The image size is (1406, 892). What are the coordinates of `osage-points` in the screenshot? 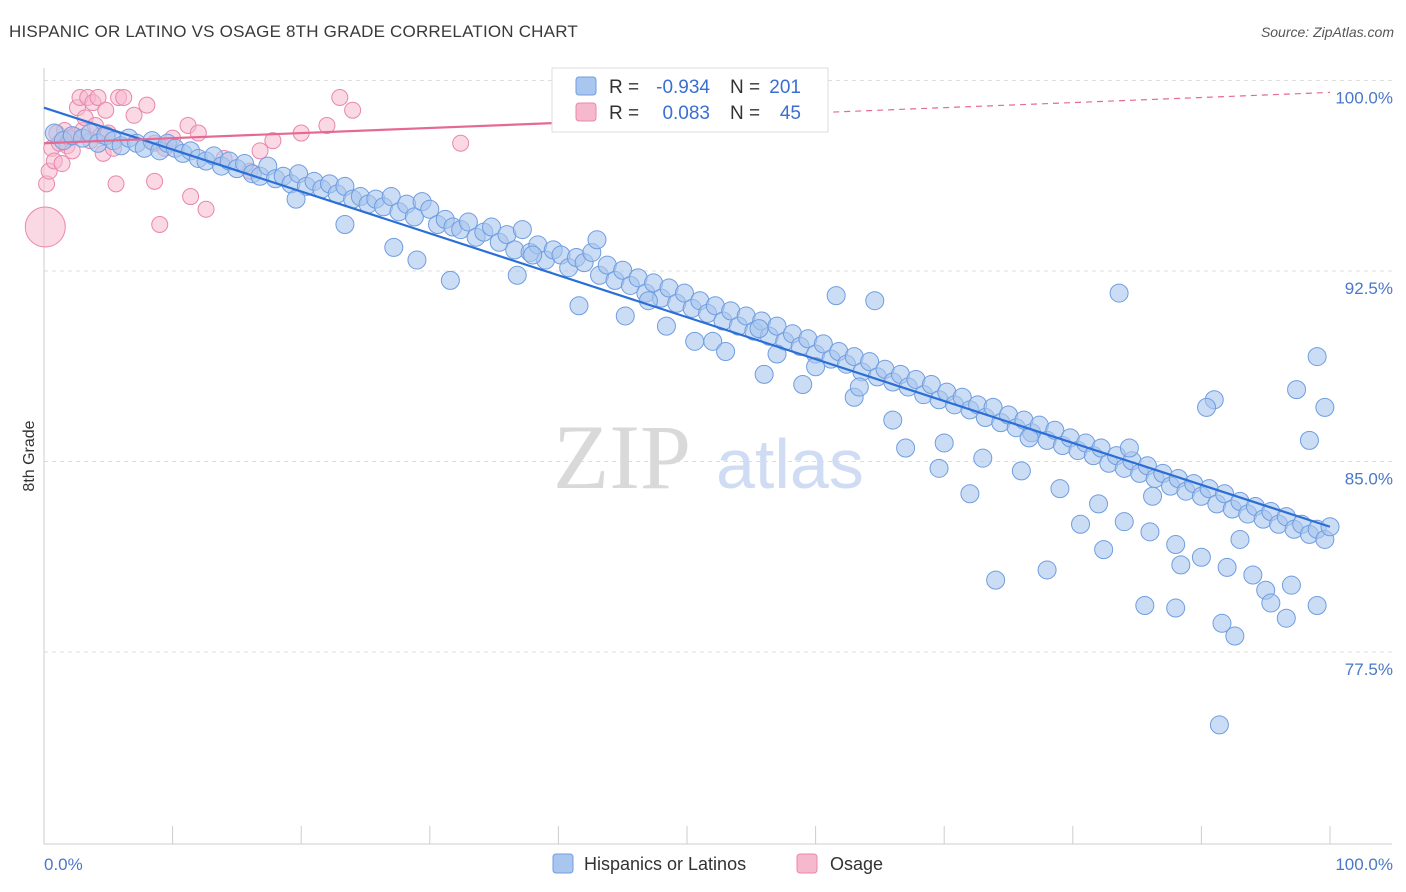 It's located at (247, 168).